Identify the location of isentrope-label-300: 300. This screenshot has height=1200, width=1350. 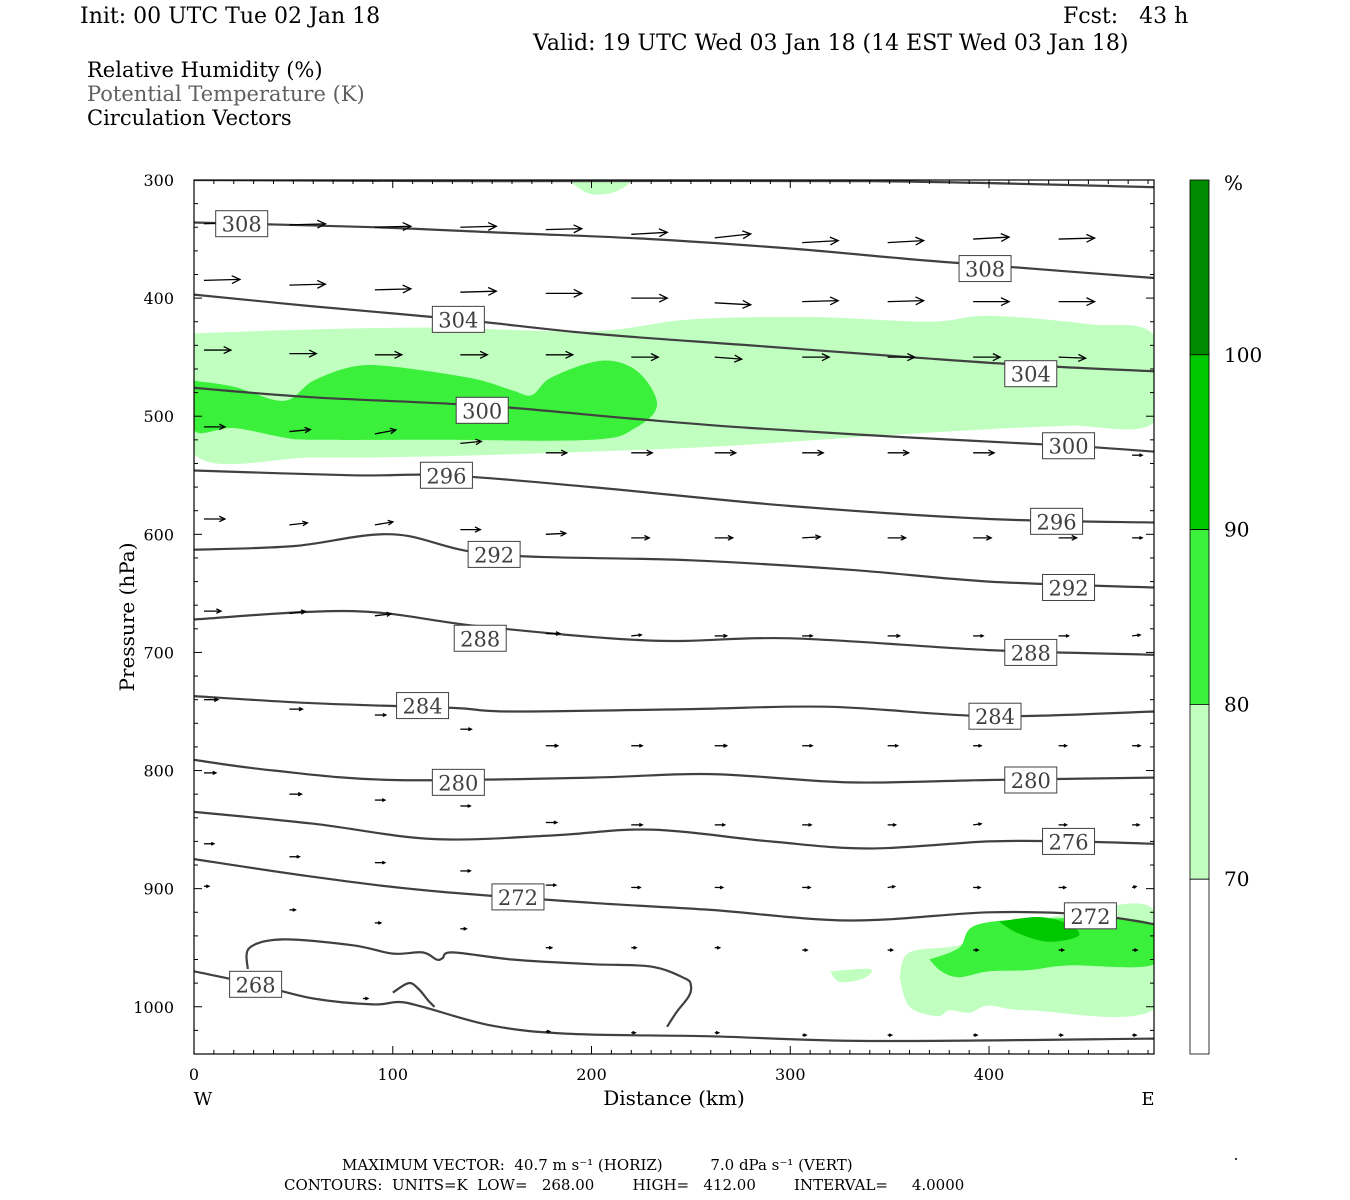
(1068, 447).